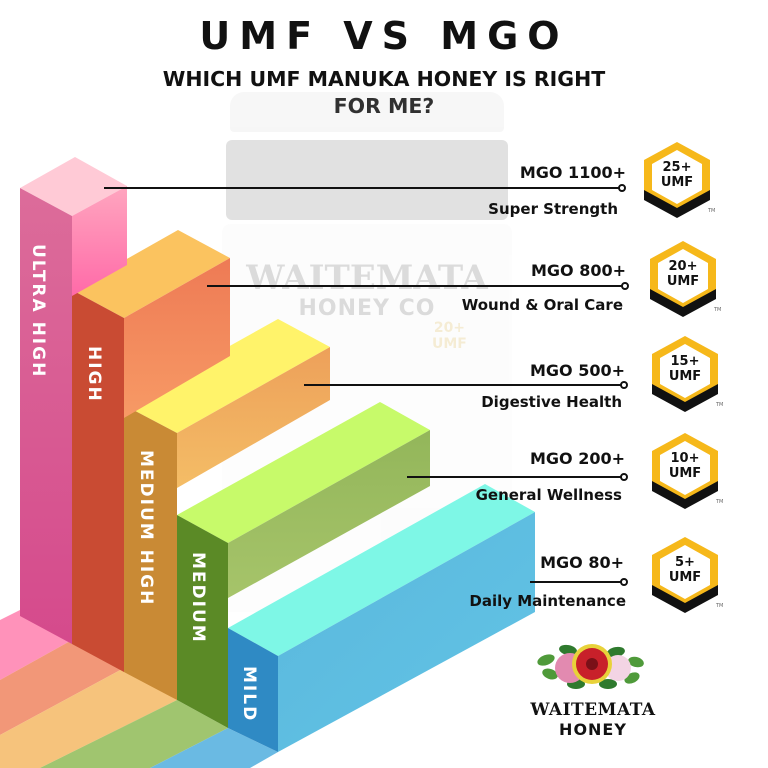 The width and height of the screenshot is (768, 768). What do you see at coordinates (463, 385) in the screenshot?
I see `leader-line-medium-high` at bounding box center [463, 385].